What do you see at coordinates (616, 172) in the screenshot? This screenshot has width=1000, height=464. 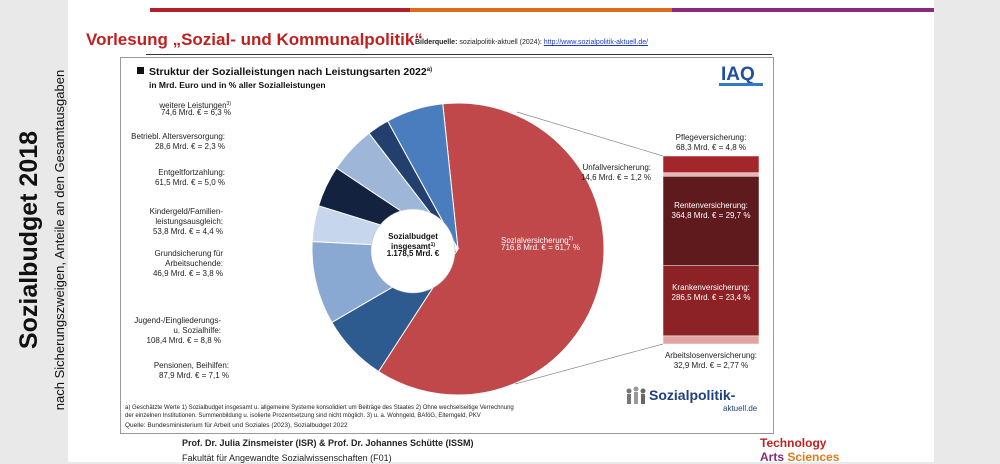 I see `breakdown-label: Unfallversicherung: 14,6 Mrd. € = 1,2 %` at bounding box center [616, 172].